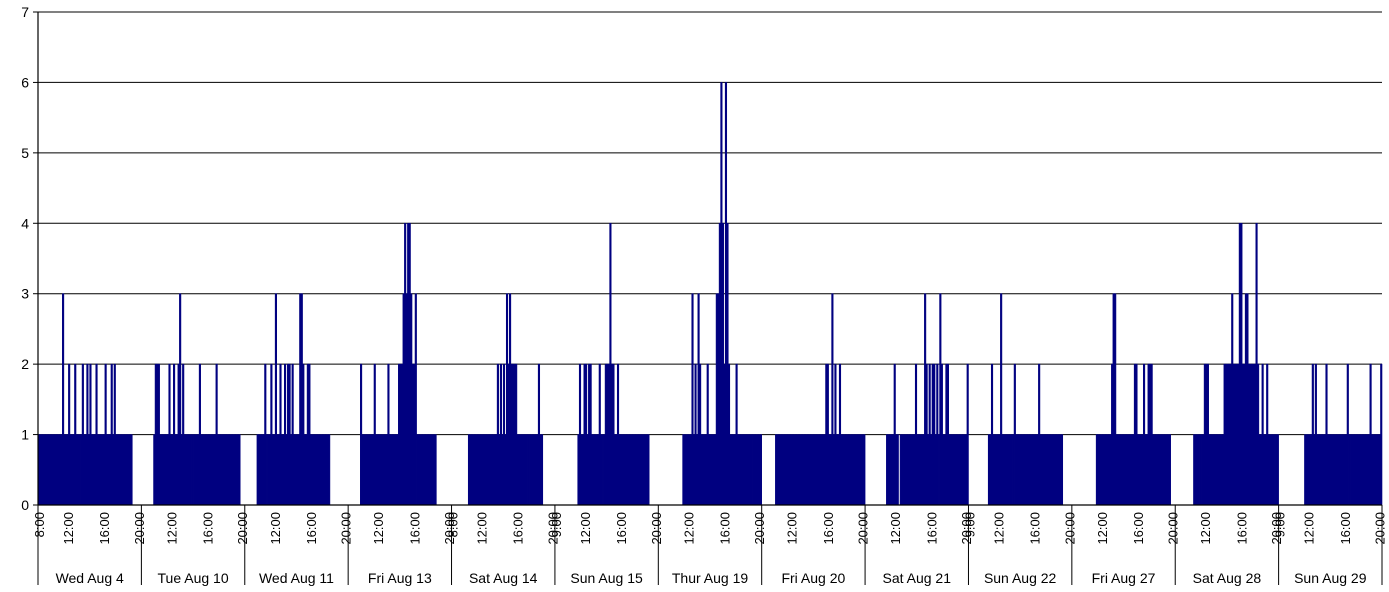  I want to click on day-label: Thur Aug 19, so click(710, 578).